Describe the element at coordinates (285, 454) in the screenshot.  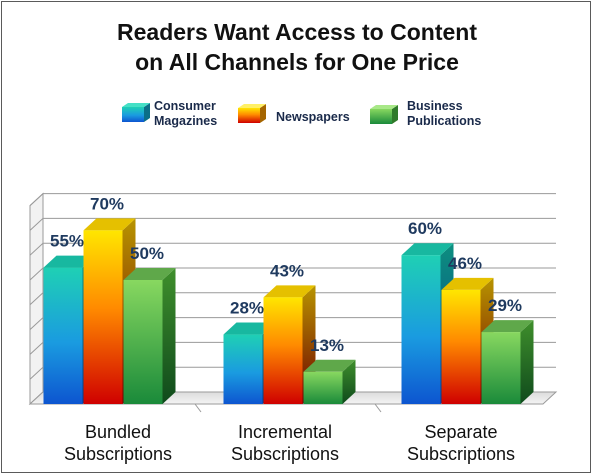
I see `category-label-incremental-line-2: Subscriptions` at that location.